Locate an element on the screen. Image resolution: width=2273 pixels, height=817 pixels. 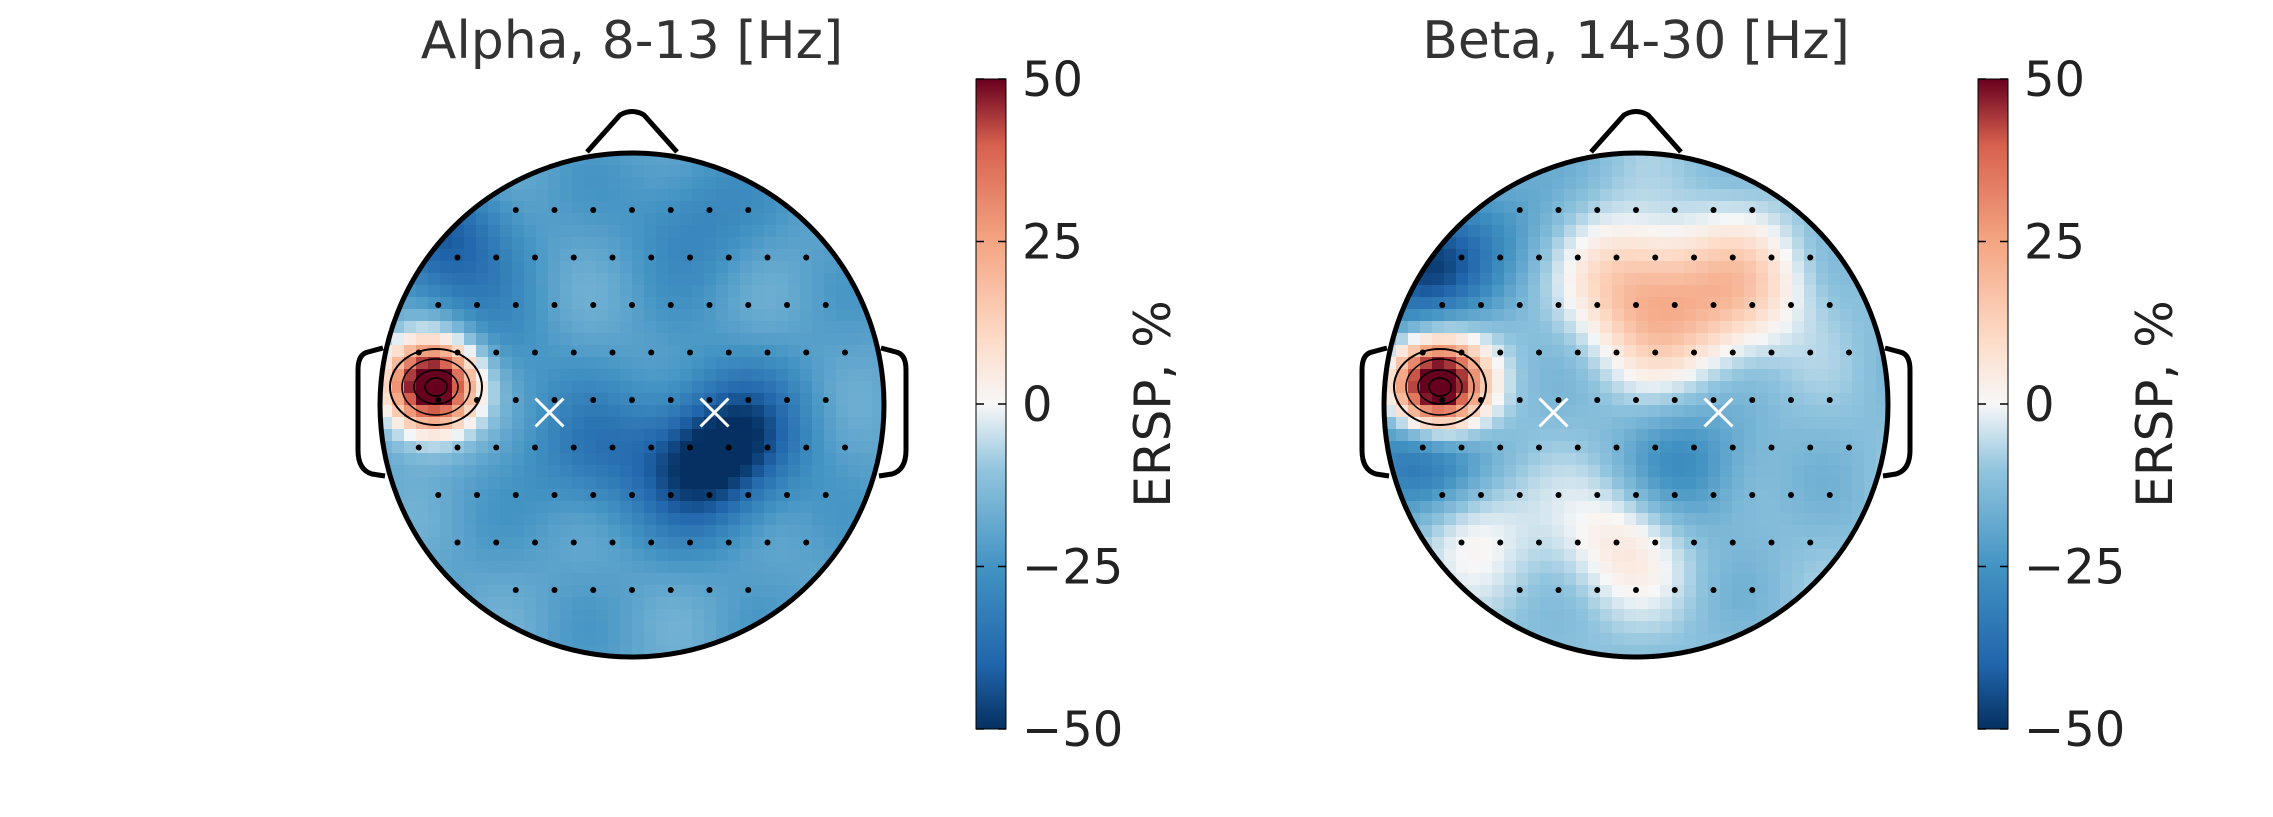
title-alpha: Alpha, 8-13 [Hz] is located at coordinates (632, 41).